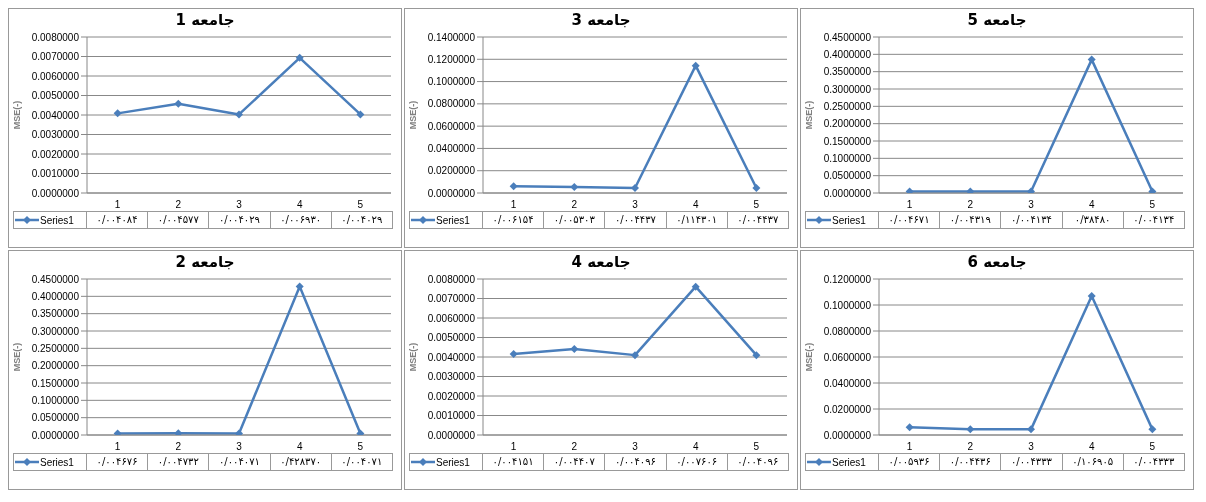 This screenshot has height=502, width=1206. What do you see at coordinates (910, 462) in the screenshot?
I see `data-label: ۰/۰۰۵۹۳۶` at bounding box center [910, 462].